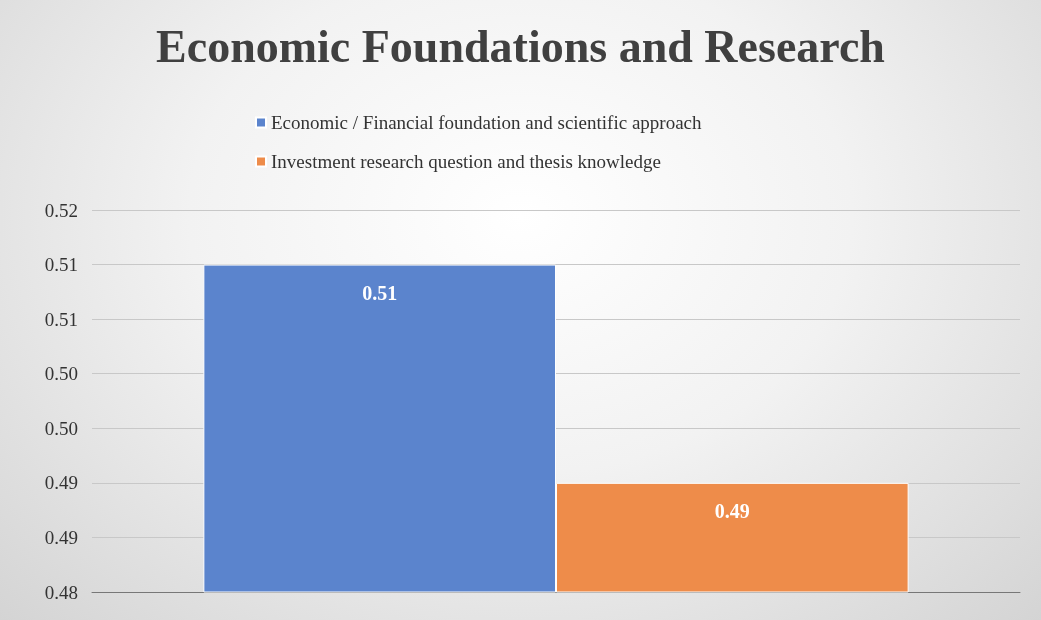  I want to click on y-tick-label: 0.48, so click(61, 592).